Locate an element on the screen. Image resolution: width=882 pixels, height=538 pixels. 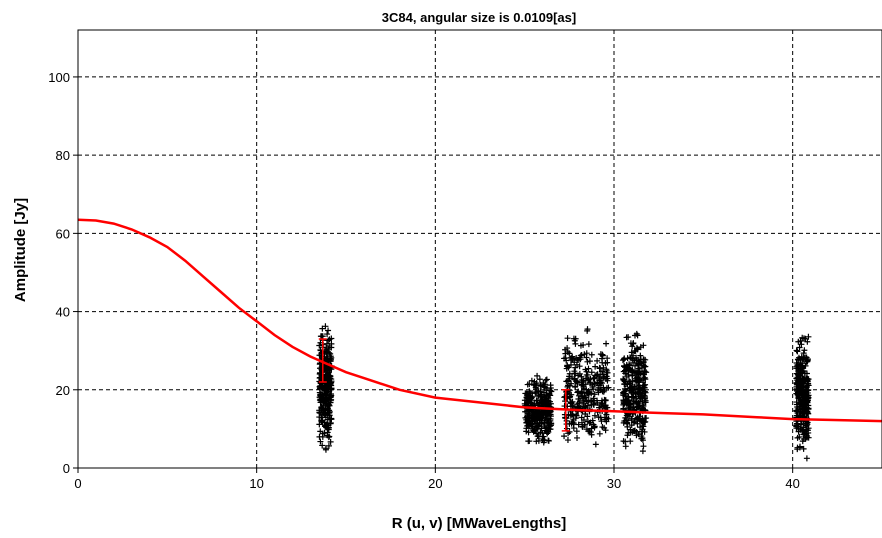
y-tick-label-0: 0 is located at coordinates (66, 468).